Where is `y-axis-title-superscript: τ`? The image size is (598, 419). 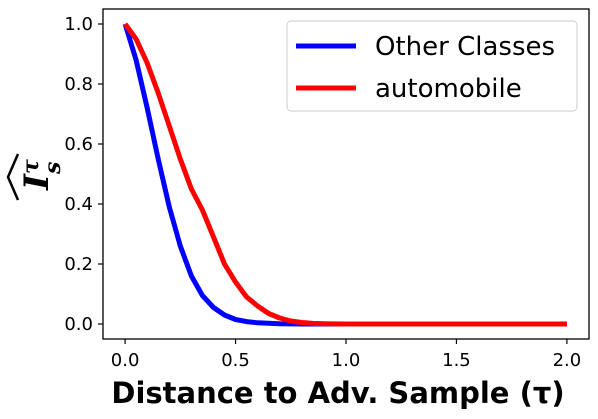 y-axis-title-superscript: τ is located at coordinates (31, 166).